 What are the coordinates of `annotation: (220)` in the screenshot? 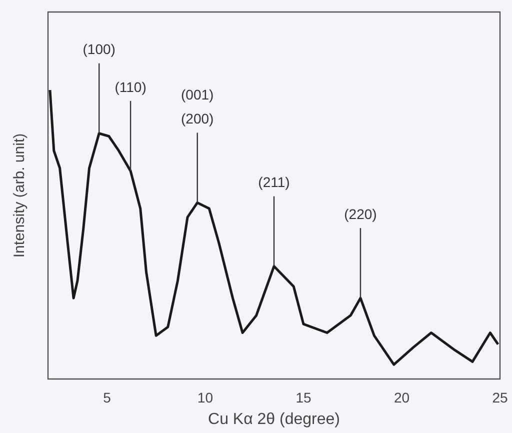 It's located at (360, 214).